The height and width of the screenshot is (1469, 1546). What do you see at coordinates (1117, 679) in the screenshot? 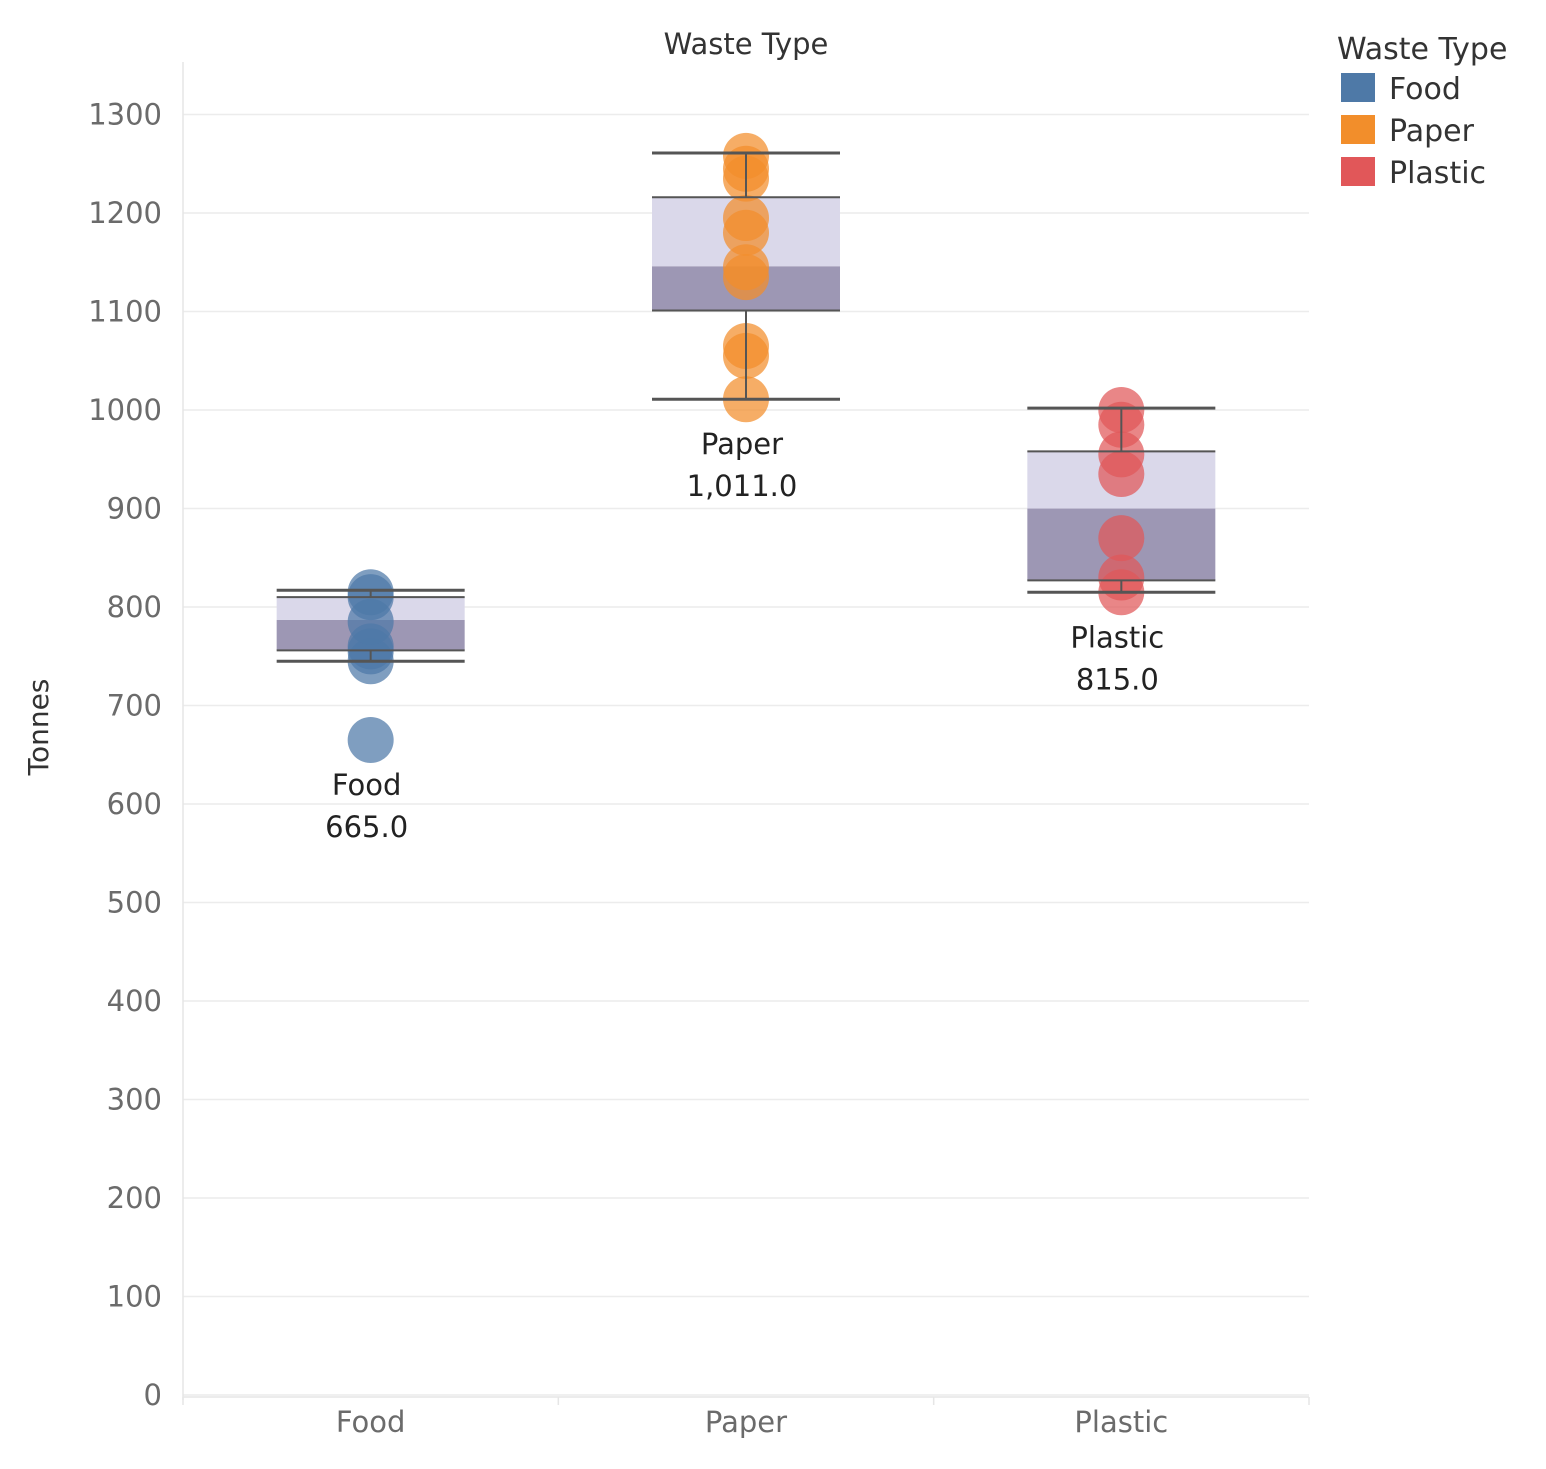
I see `mark-label-value: 815.0` at bounding box center [1117, 679].